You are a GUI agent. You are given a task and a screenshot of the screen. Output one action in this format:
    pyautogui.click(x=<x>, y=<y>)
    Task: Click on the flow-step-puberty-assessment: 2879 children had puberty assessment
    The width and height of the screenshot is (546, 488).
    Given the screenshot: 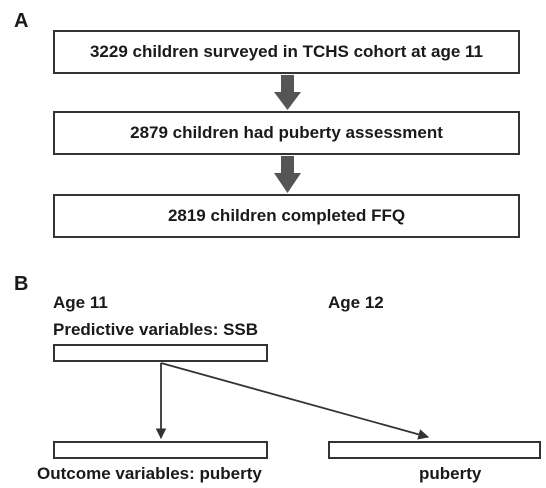 What is the action you would take?
    pyautogui.click(x=286, y=133)
    